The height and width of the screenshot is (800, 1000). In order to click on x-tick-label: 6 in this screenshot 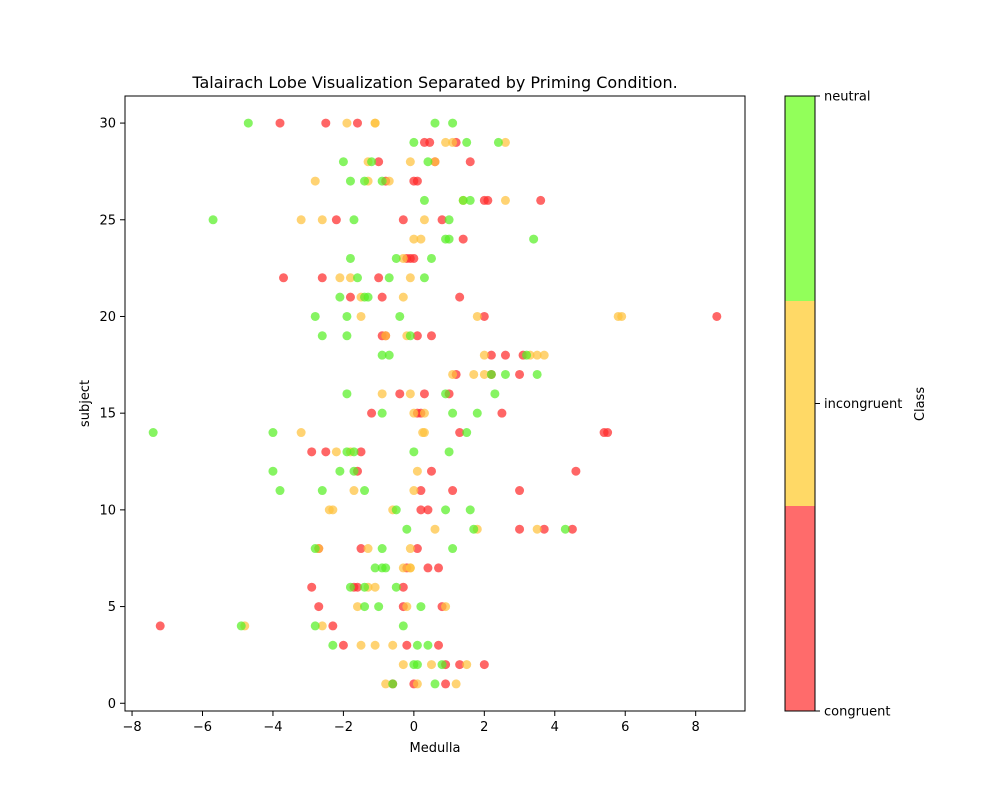, I will do `click(625, 727)`.